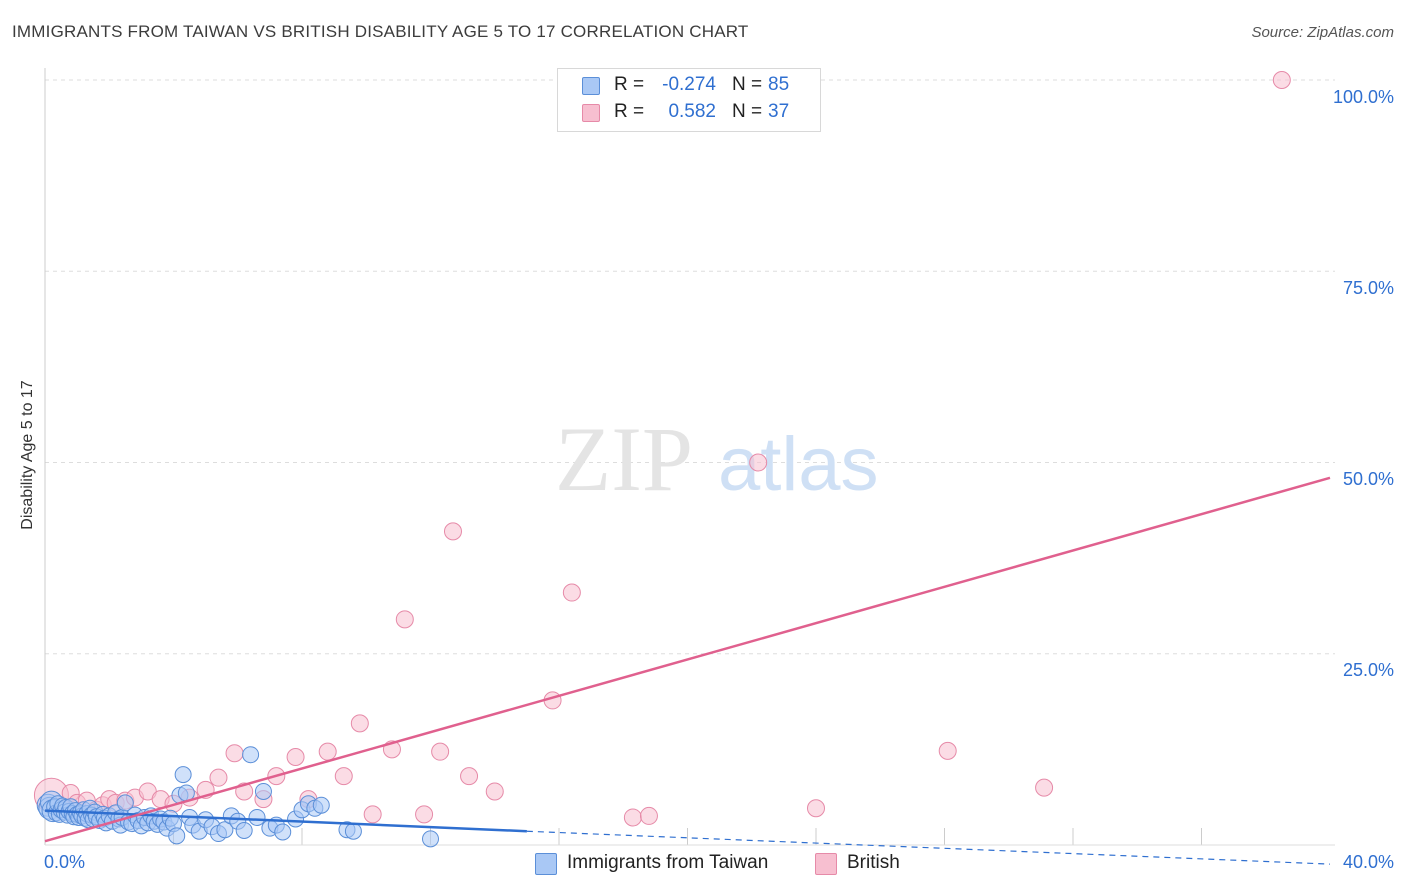 This screenshot has height=892, width=1406. Describe the element at coordinates (591, 86) in the screenshot. I see `taiwan-swatch` at that location.